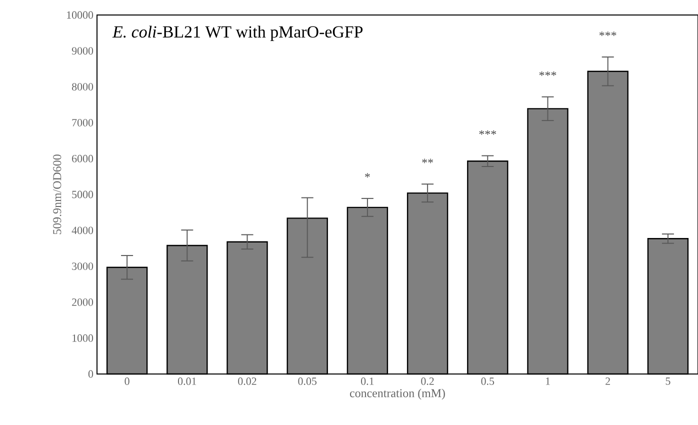 The height and width of the screenshot is (425, 698). Describe the element at coordinates (83, 302) in the screenshot. I see `y-tick-label: 2000` at that location.